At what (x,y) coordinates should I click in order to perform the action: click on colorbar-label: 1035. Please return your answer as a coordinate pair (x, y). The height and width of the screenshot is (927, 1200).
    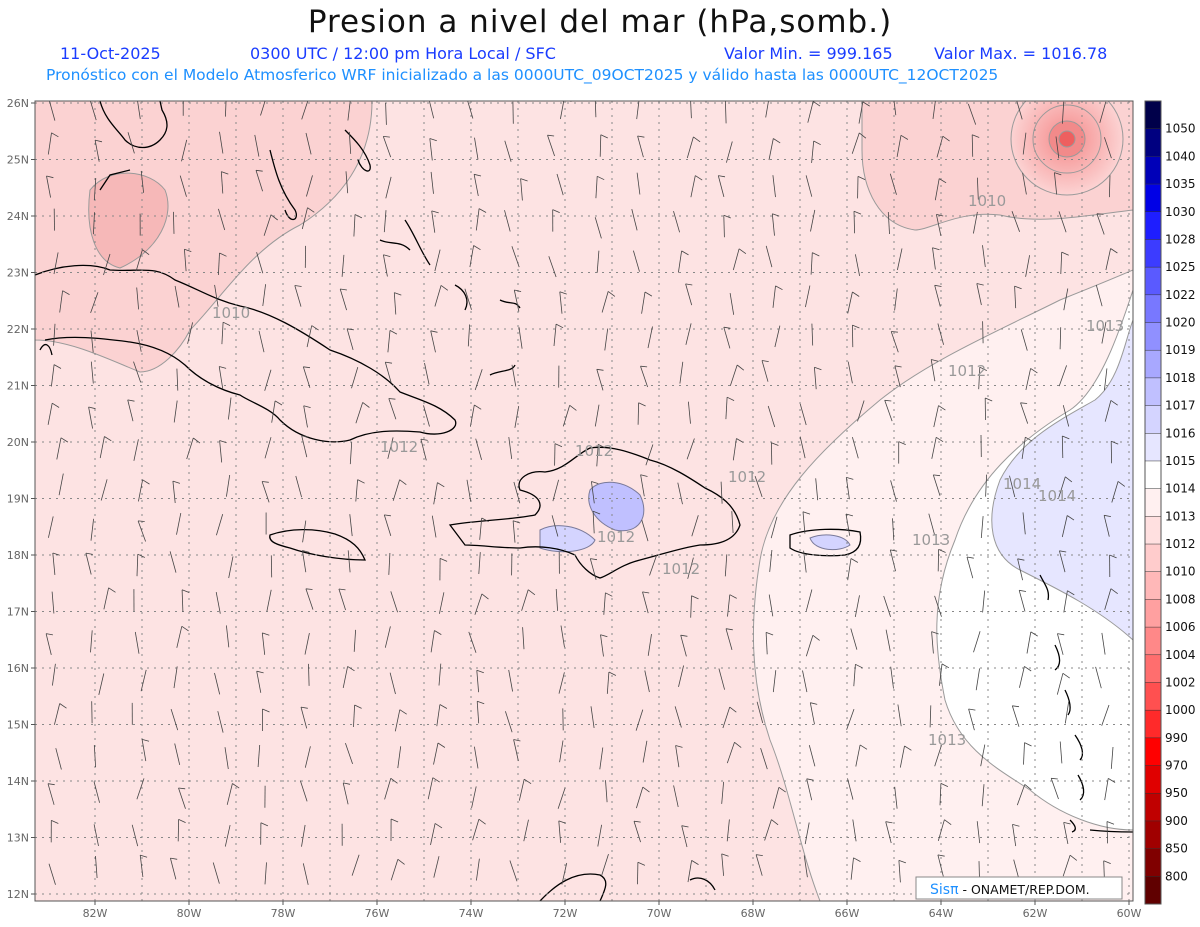
    Looking at the image, I should click on (1180, 184).